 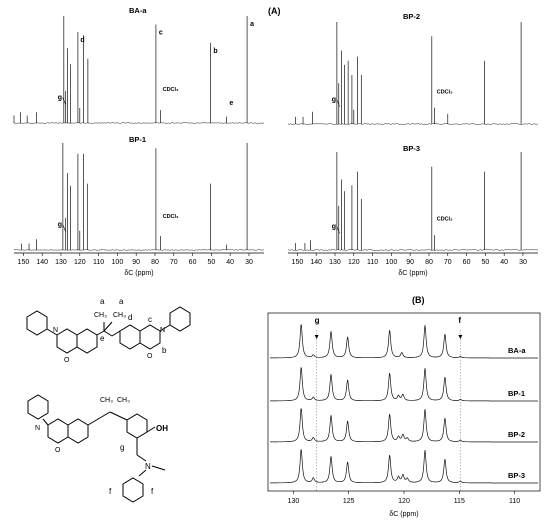 I want to click on structure-open-ring, so click(x=96, y=448).